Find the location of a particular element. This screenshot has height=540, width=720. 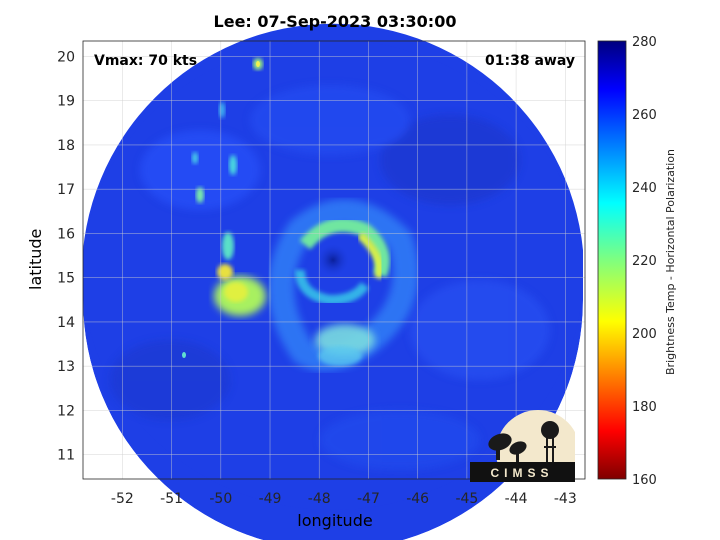

y-tick-label: 20 is located at coordinates (66, 57).